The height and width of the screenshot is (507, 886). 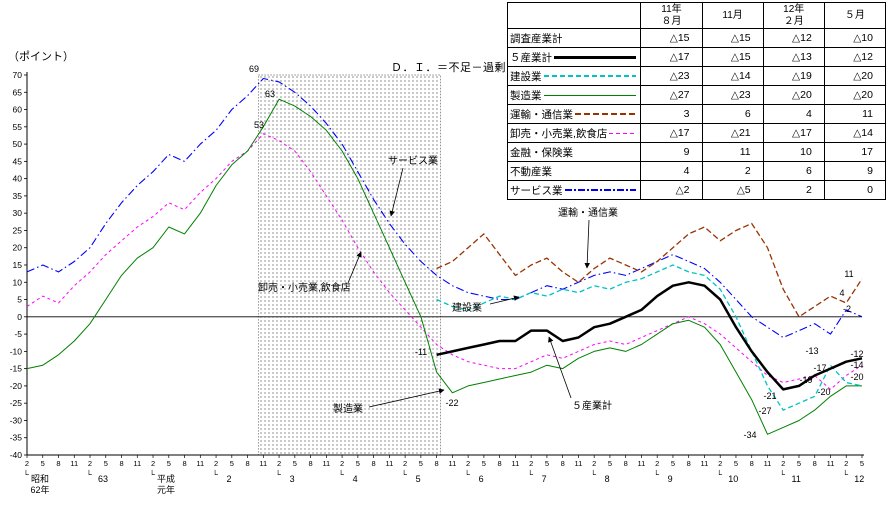 I want to click on point-value-label: -34, so click(x=749, y=435).